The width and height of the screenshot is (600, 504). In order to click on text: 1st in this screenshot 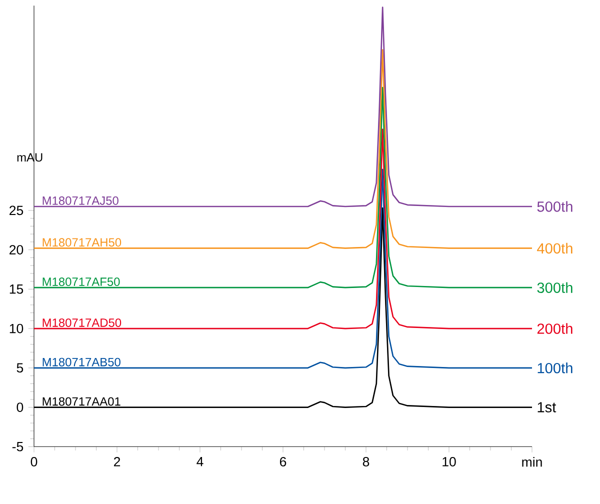, I will do `click(547, 407)`.